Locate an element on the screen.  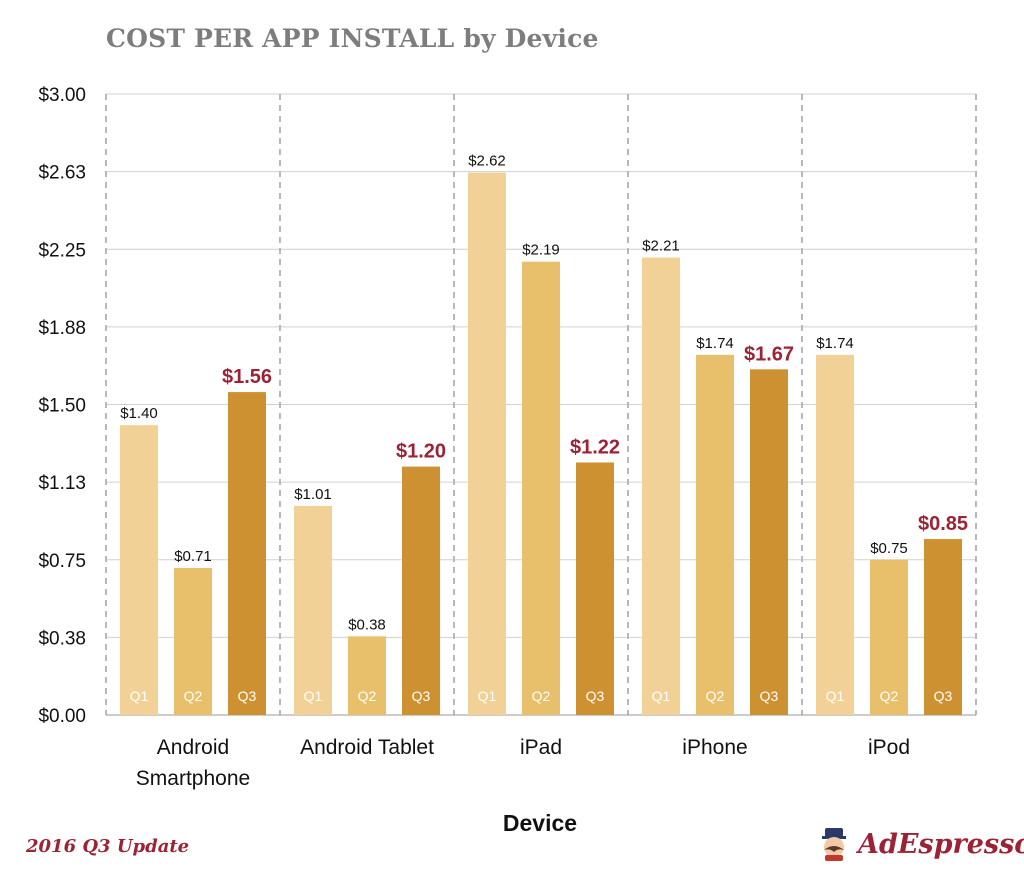
y-tick-label: $2.63 is located at coordinates (62, 173).